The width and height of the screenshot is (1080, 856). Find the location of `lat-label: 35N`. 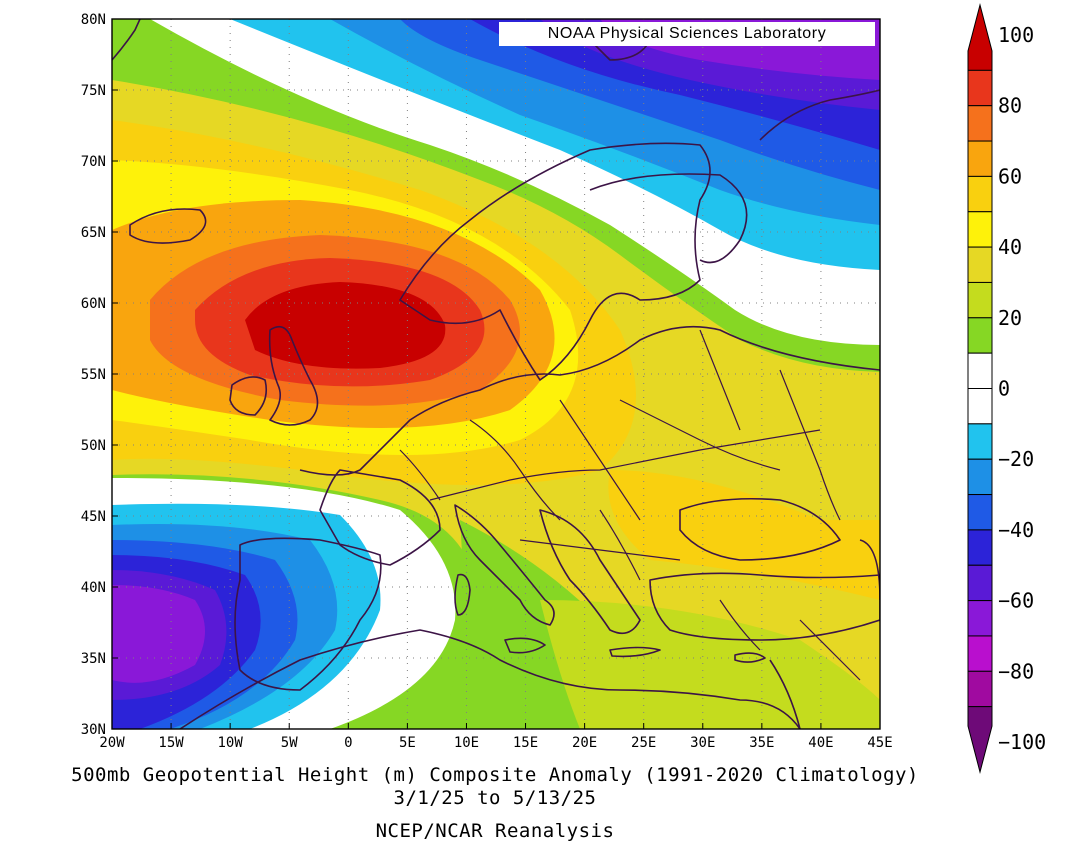

lat-label: 35N is located at coordinates (93, 659).